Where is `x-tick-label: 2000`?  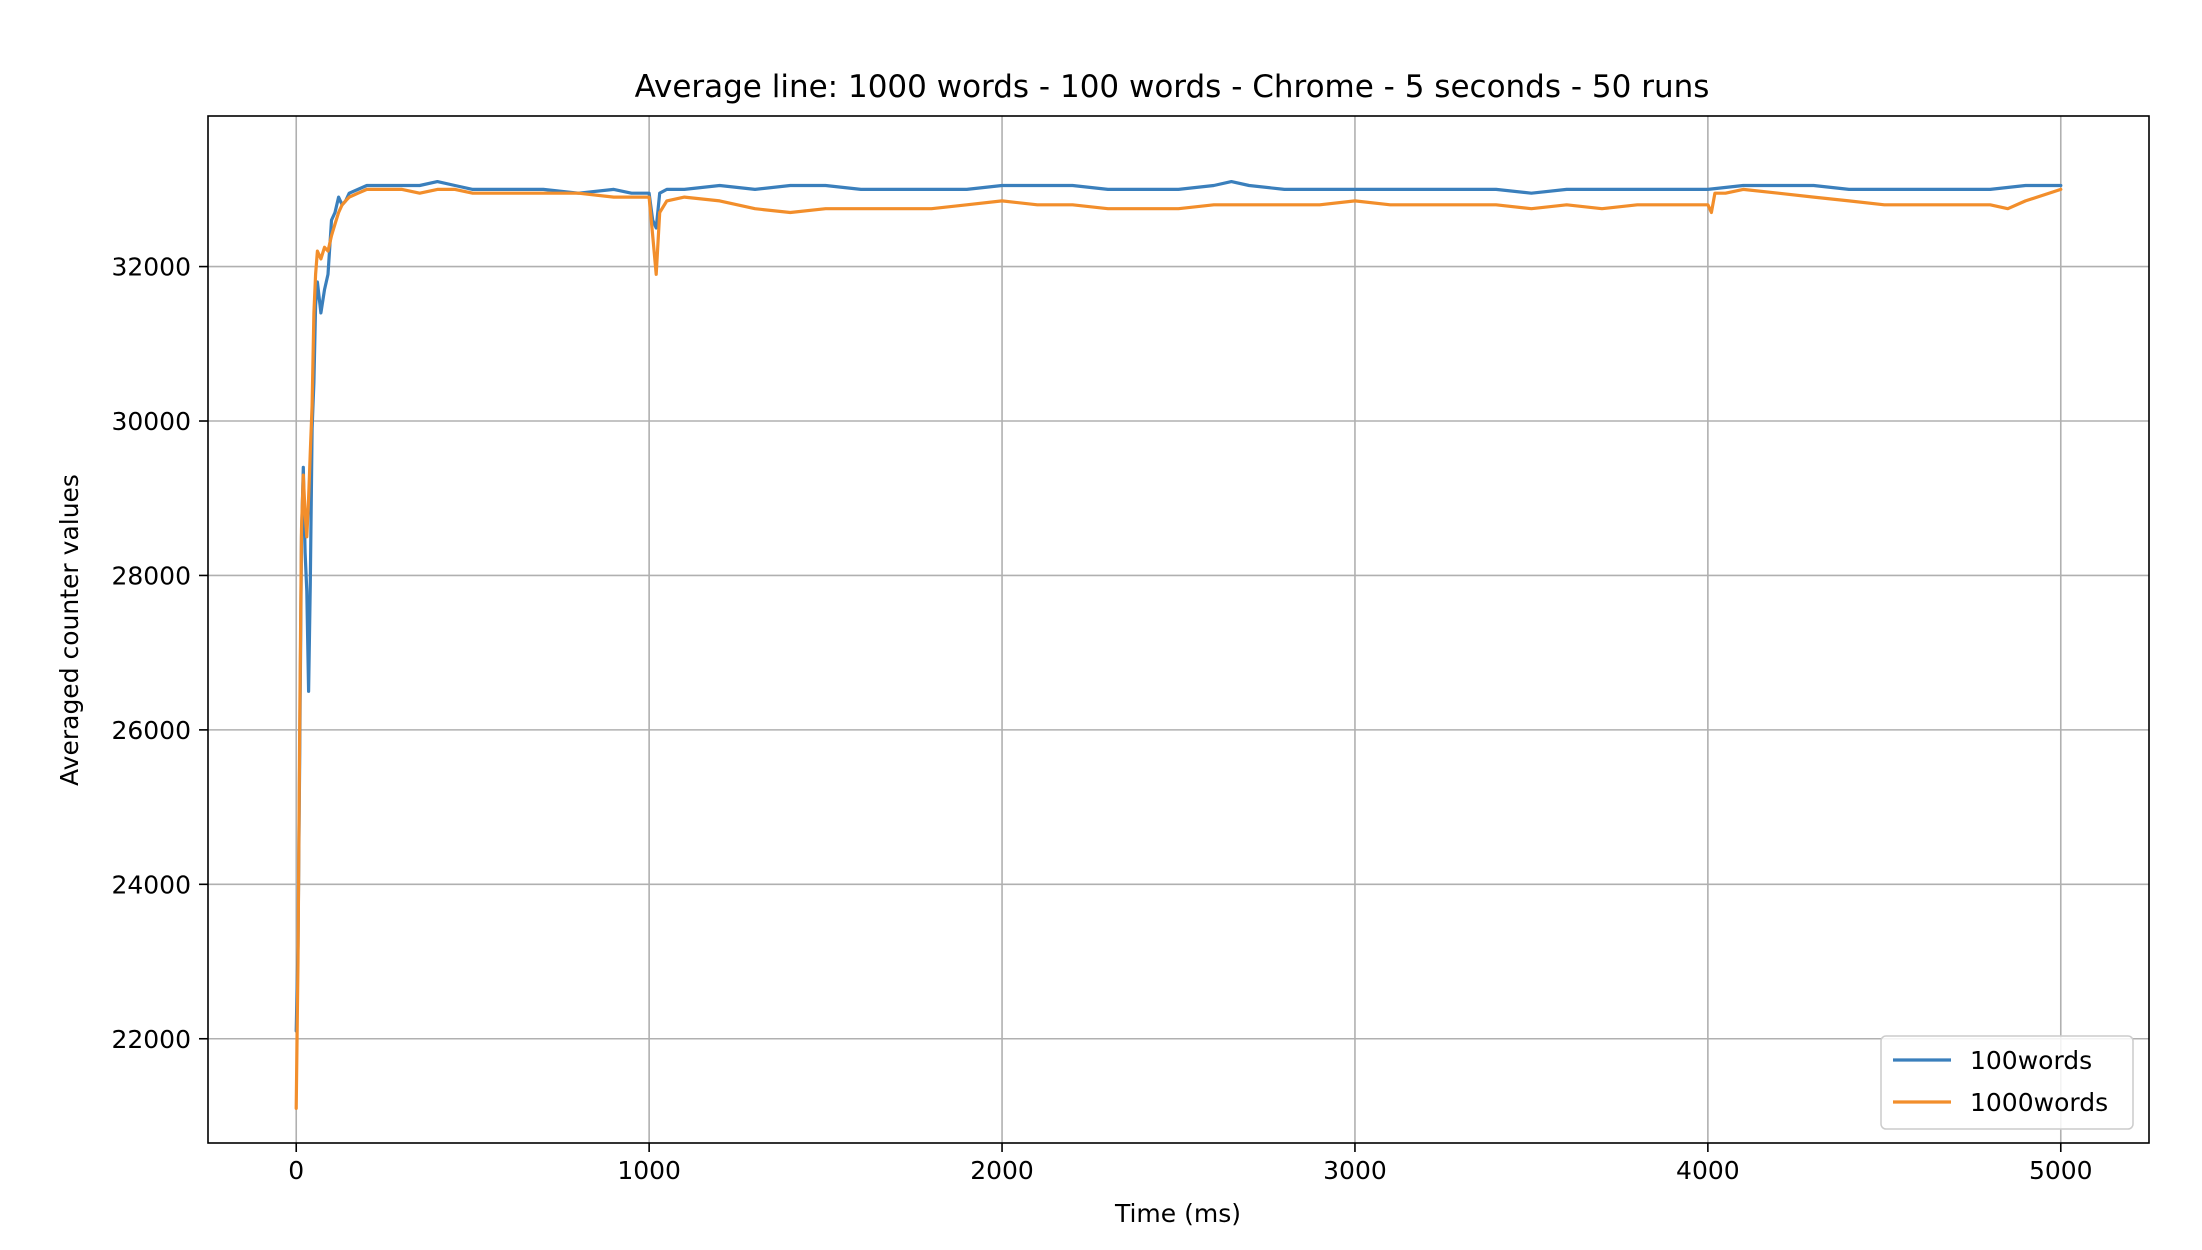 x-tick-label: 2000 is located at coordinates (1002, 1170).